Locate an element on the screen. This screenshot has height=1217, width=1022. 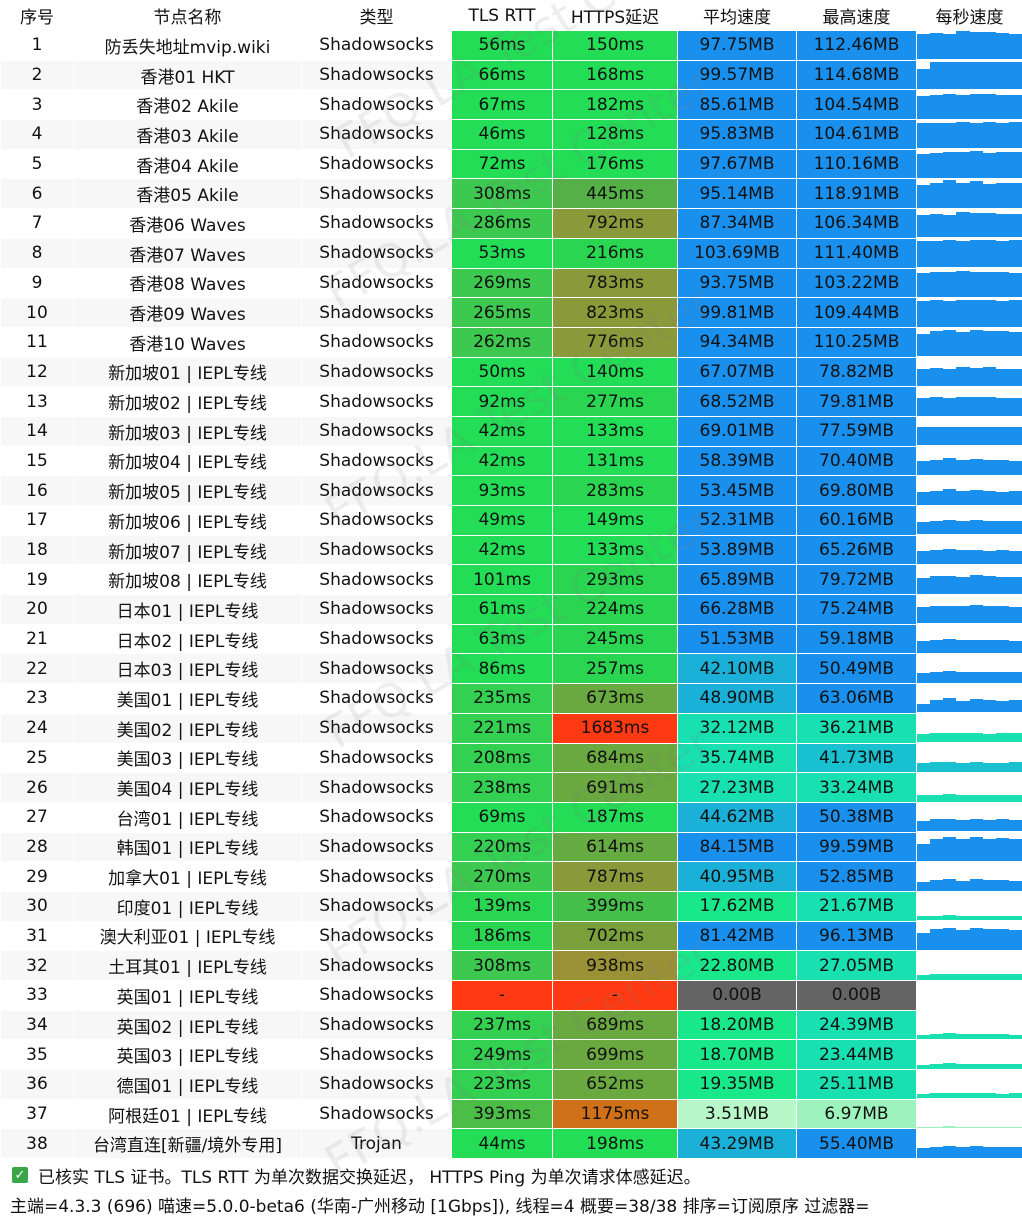
tls-rtt-cell: 208ms is located at coordinates (502, 758).